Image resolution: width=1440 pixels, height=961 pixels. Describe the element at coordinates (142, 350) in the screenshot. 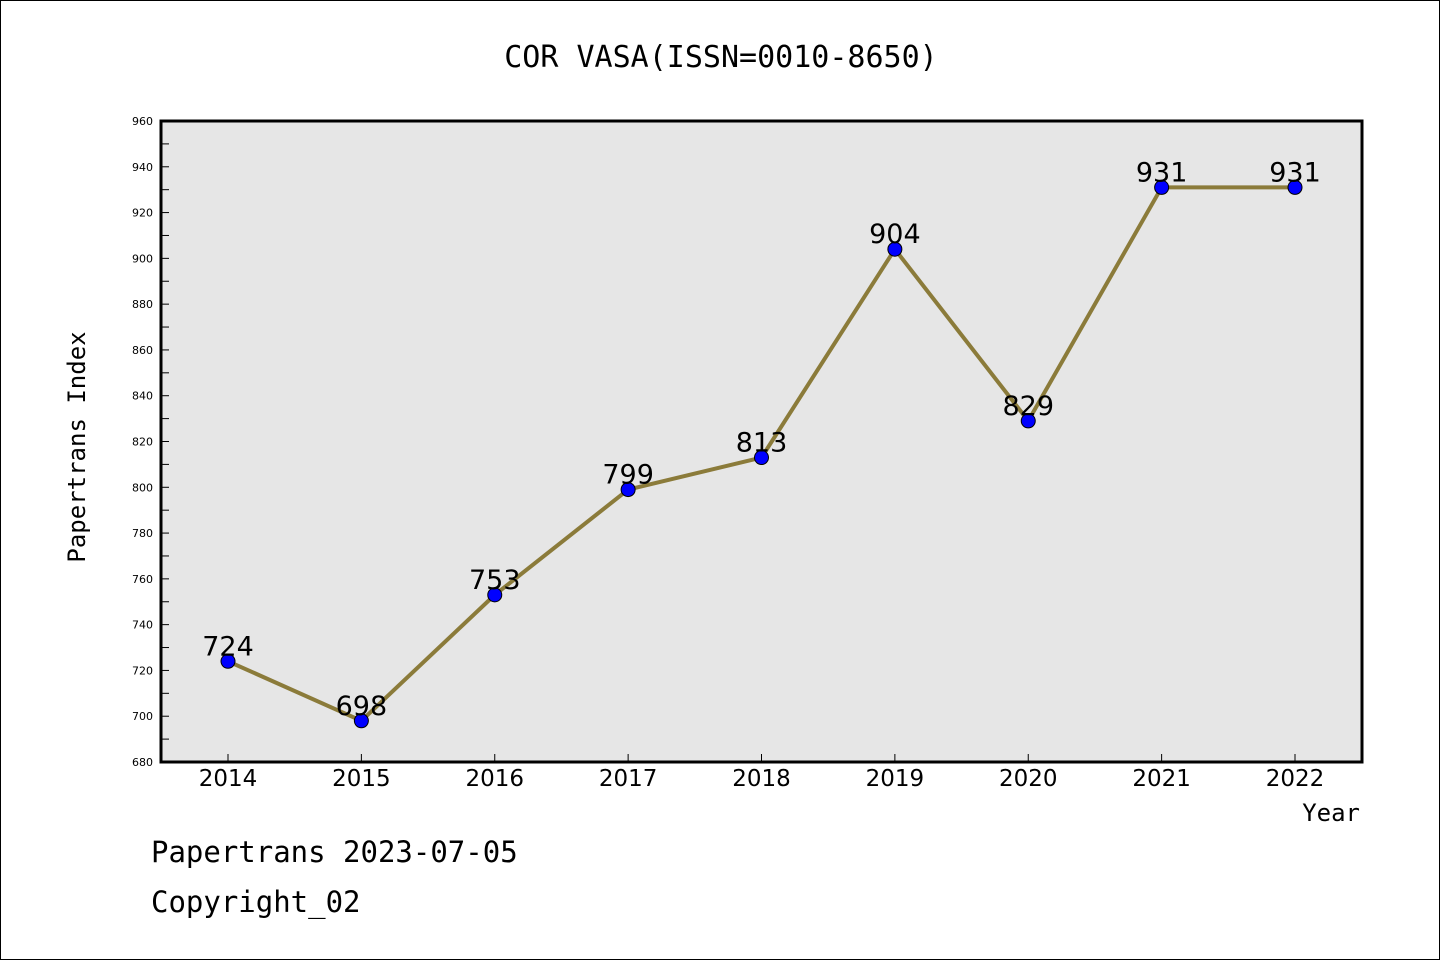

I see `y-tick-label: 860` at that location.